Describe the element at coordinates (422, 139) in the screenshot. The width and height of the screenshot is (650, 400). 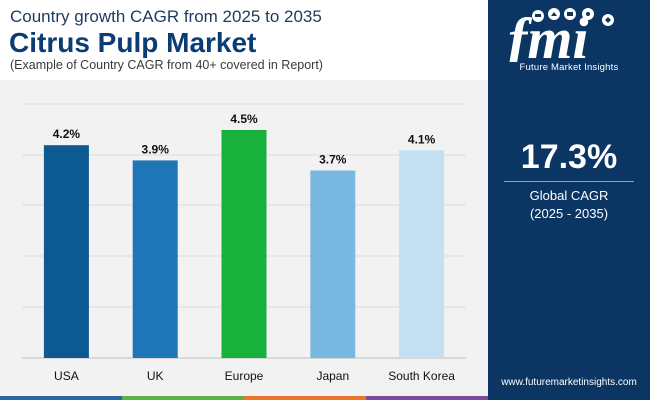
I see `bar-value-label: 4.1%` at that location.